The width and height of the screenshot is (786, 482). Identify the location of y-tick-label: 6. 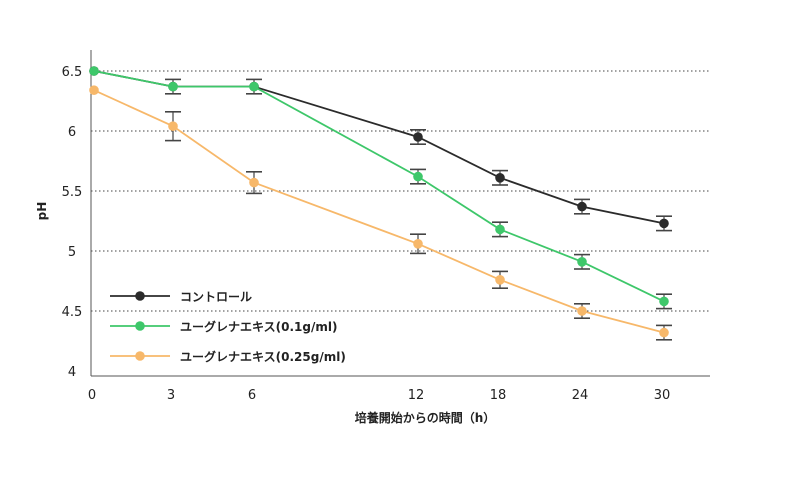
(72, 132).